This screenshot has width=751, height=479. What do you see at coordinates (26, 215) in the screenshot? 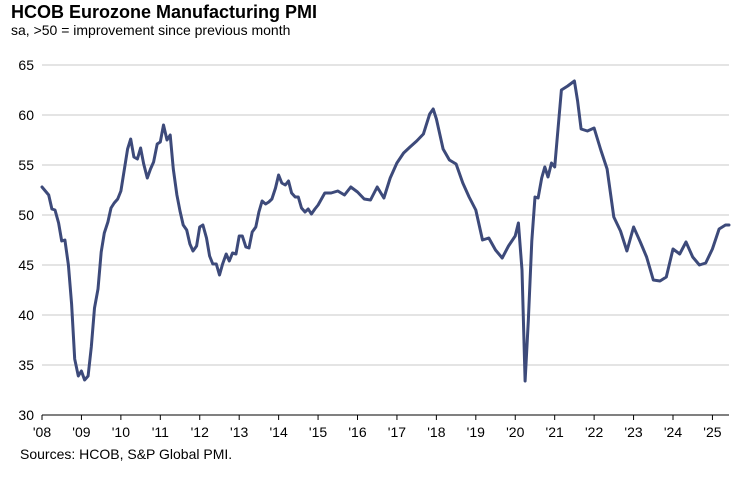
I see `y-tick-label: 50` at bounding box center [26, 215].